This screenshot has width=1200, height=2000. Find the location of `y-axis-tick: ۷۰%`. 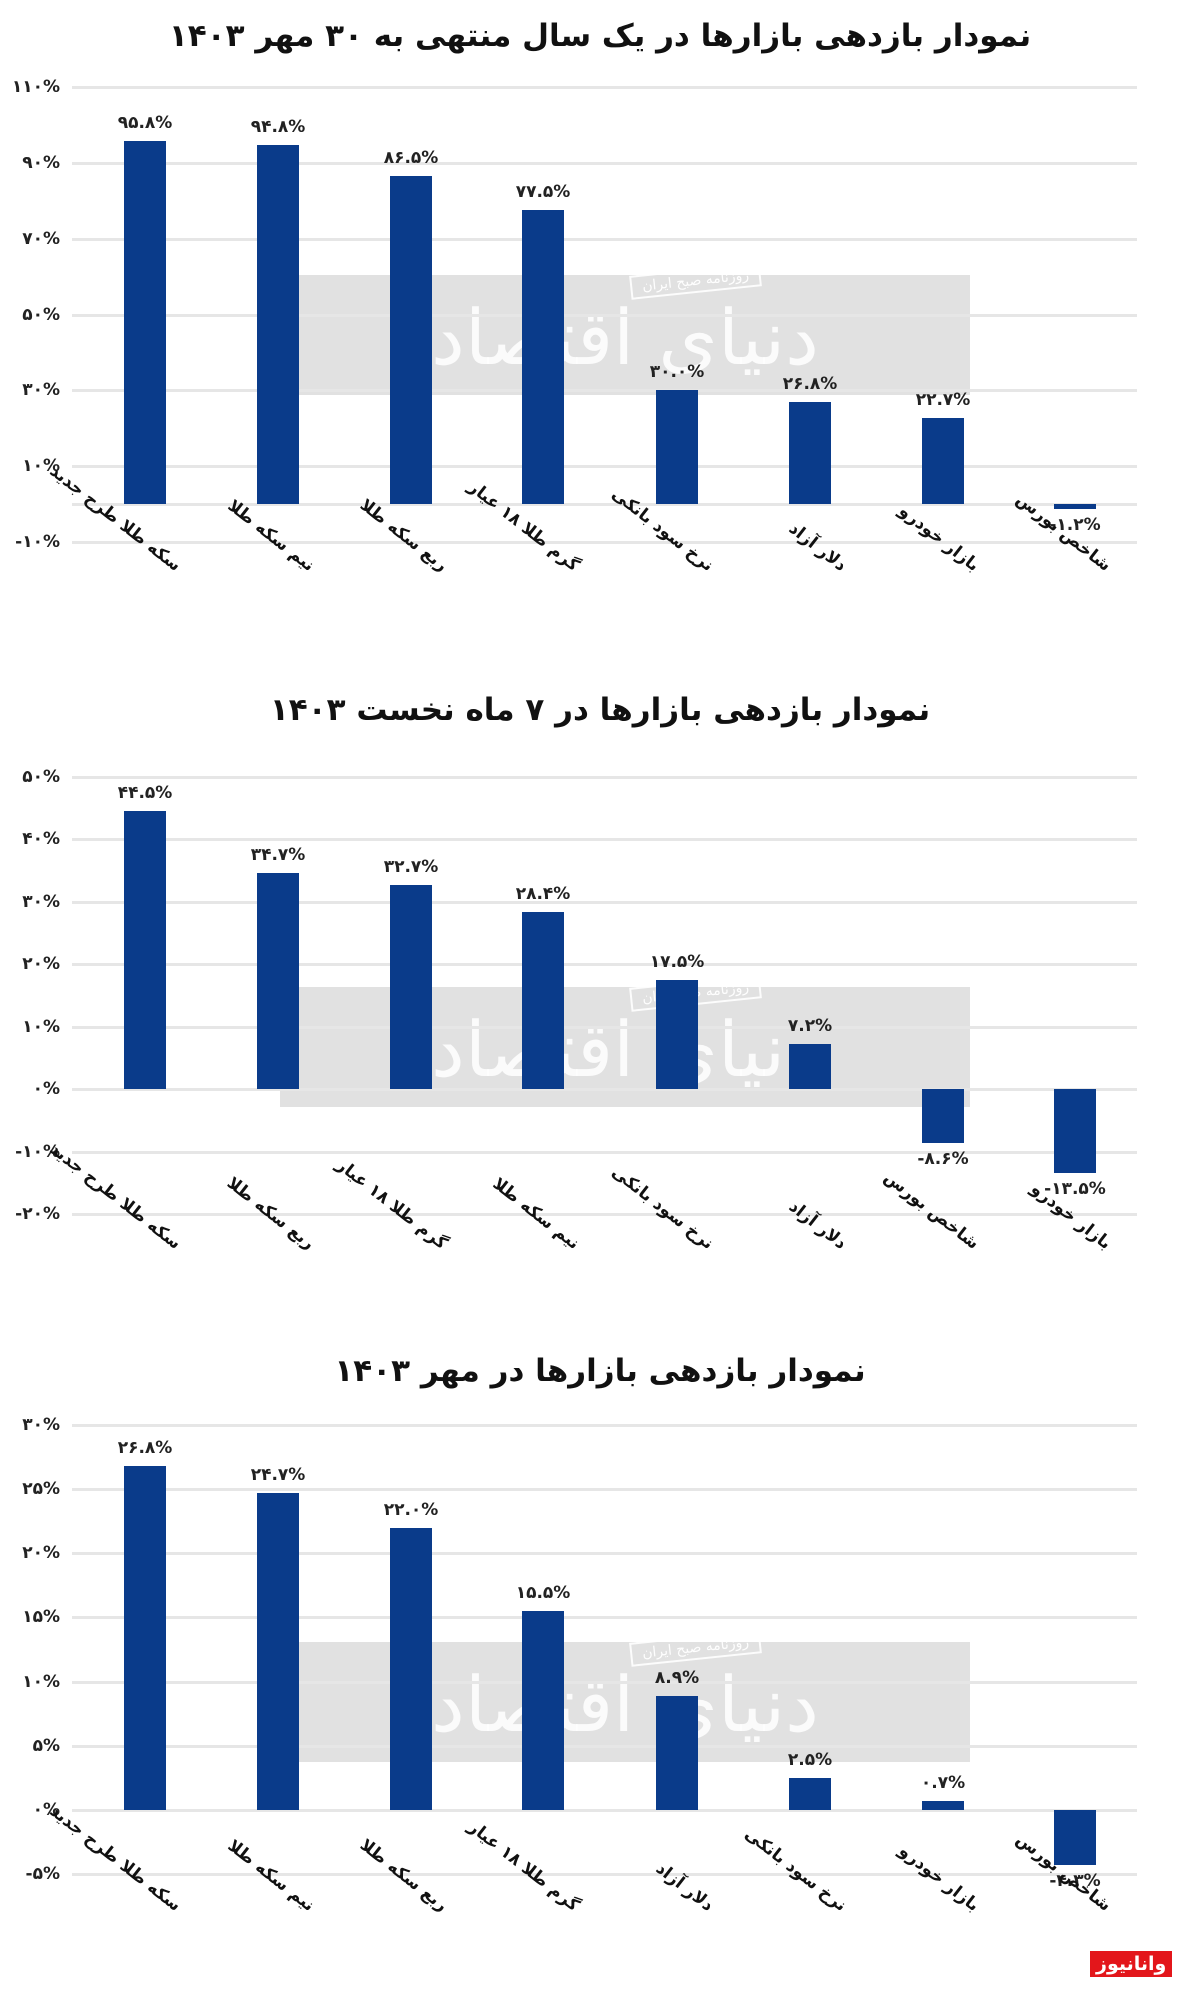

y-axis-tick: ۷۰% is located at coordinates (41, 238).